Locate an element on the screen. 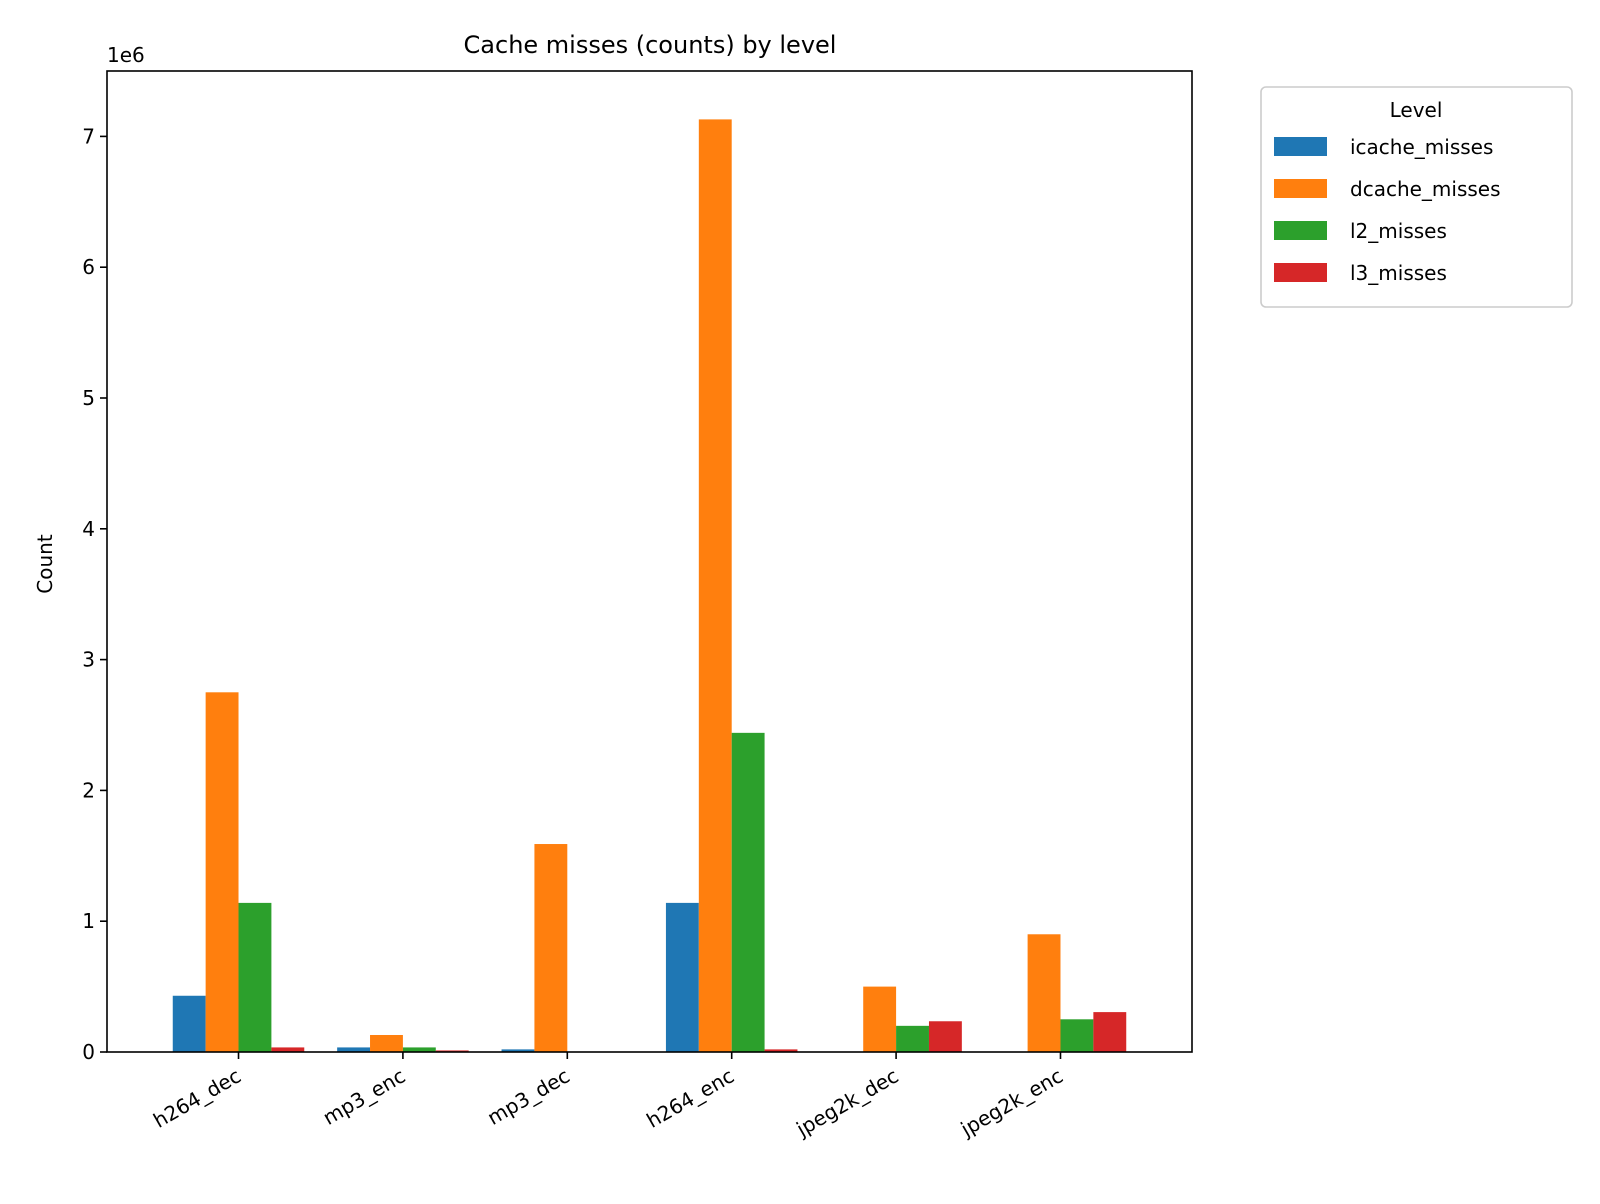 Image resolution: width=1600 pixels, height=1204 pixels. bar-l2_misses-h264_dec is located at coordinates (255, 977).